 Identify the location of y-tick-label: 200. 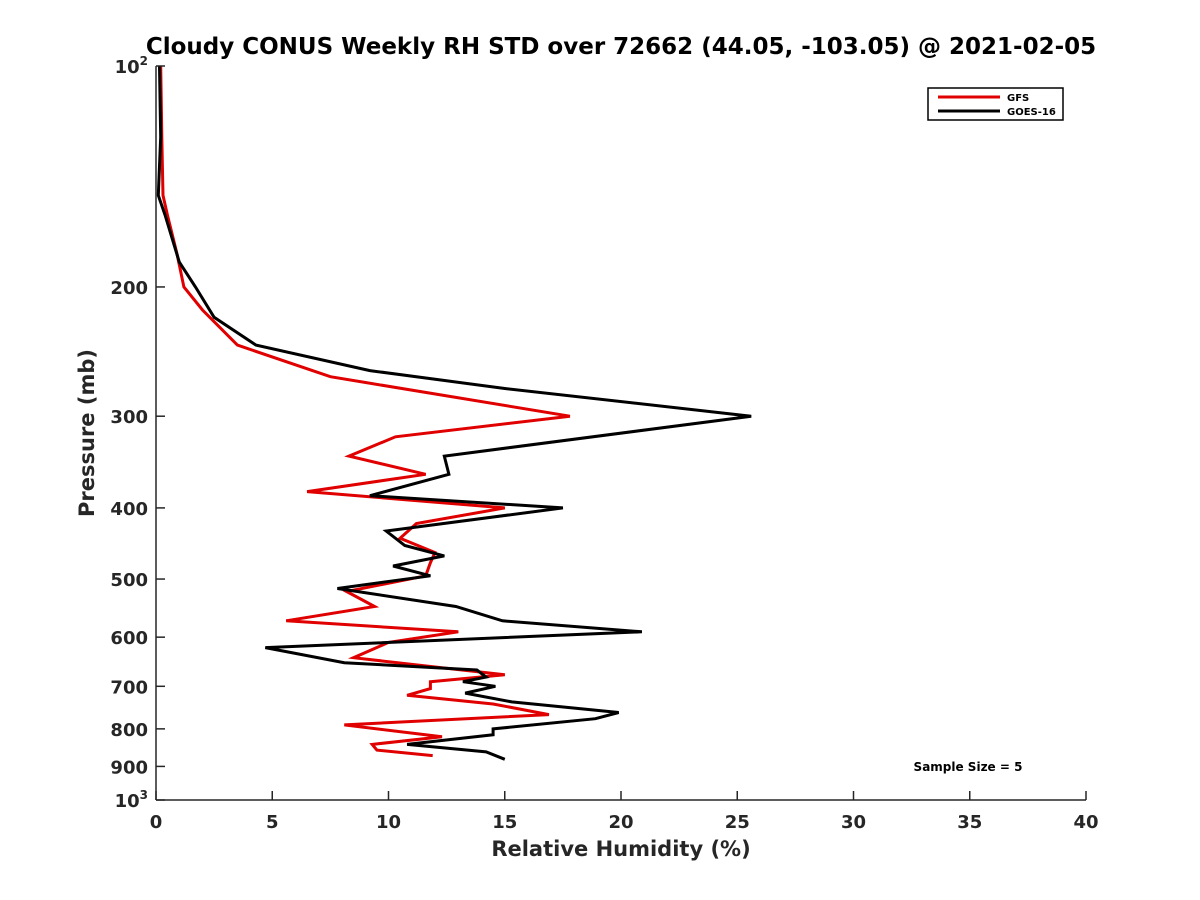
(129, 288).